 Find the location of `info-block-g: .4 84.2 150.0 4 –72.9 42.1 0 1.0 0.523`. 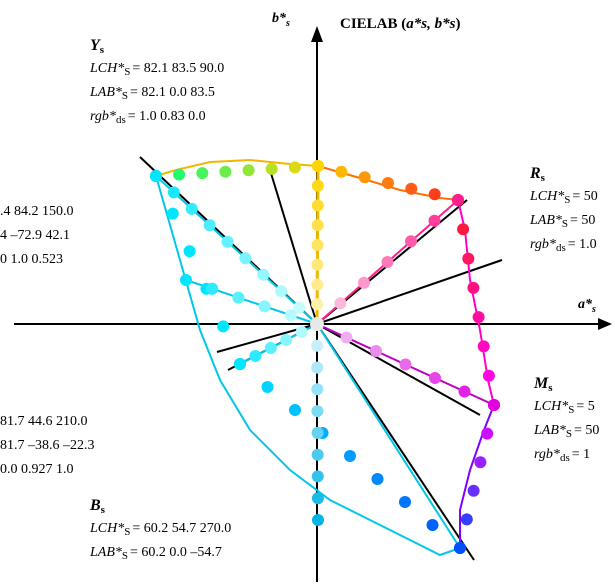

info-block-g: .4 84.2 150.0 4 –72.9 42.1 0 1.0 0.523 is located at coordinates (37, 235).